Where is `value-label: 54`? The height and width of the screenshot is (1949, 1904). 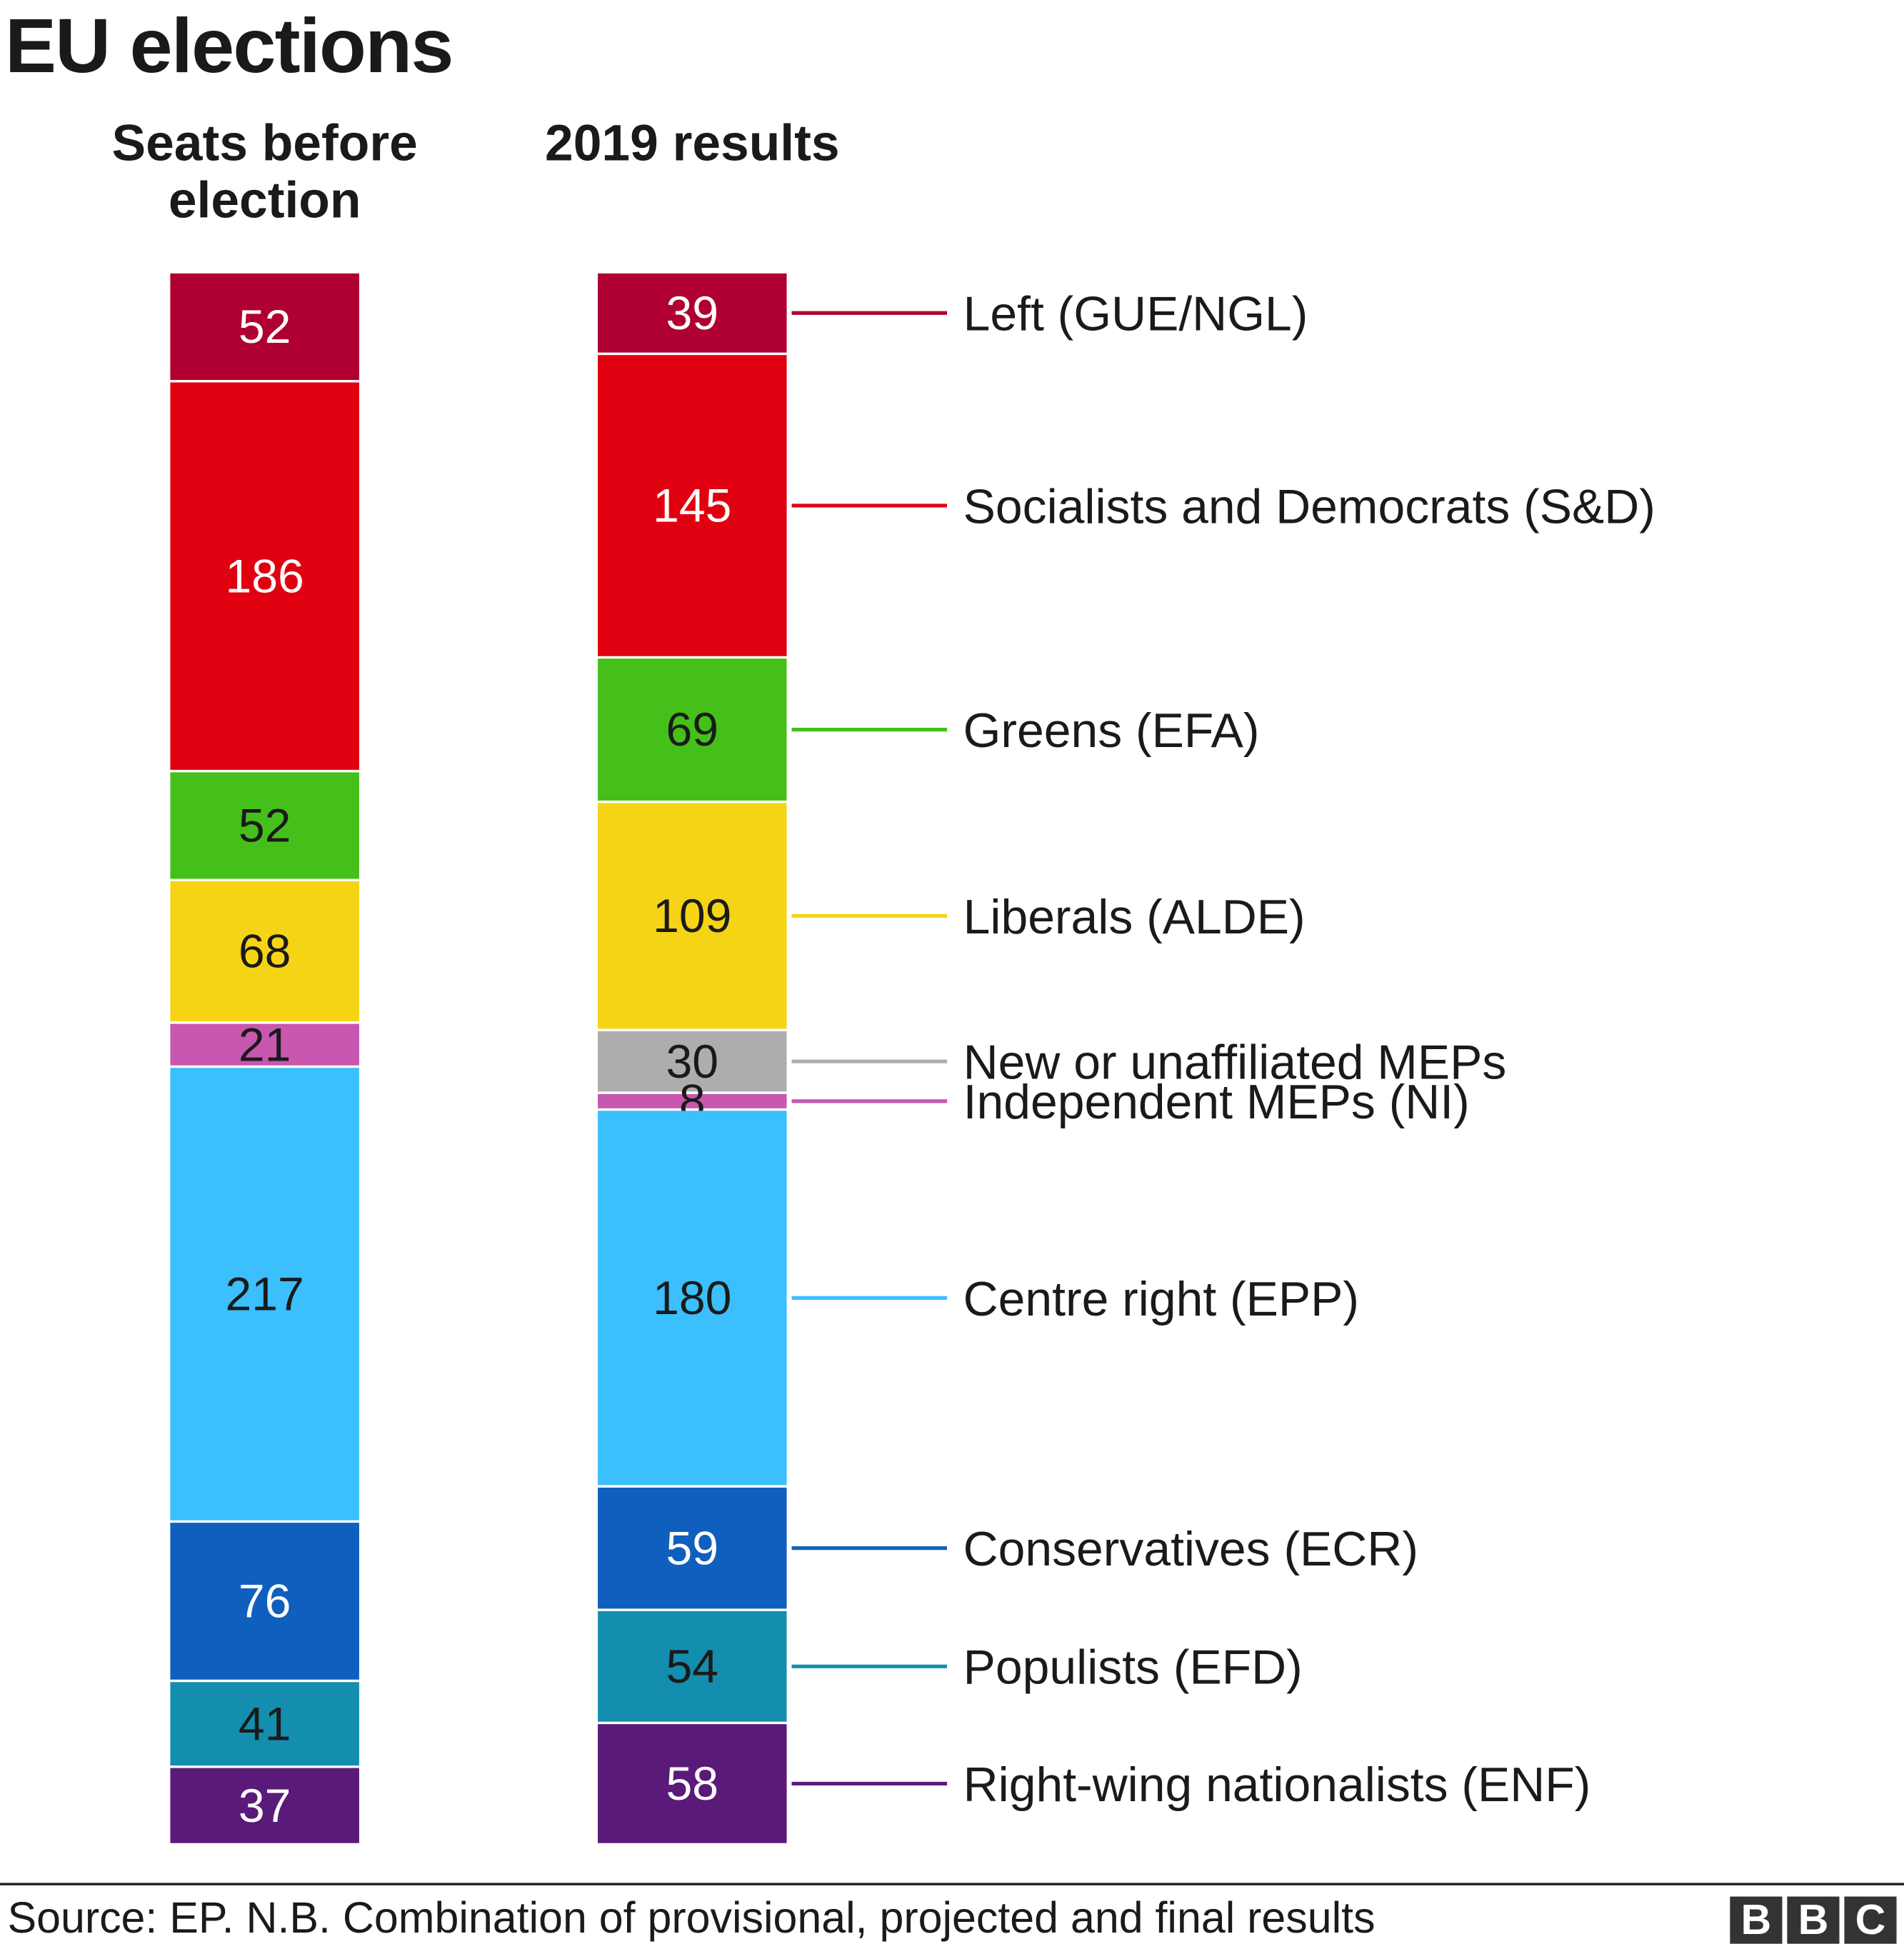
value-label: 54 is located at coordinates (692, 1666).